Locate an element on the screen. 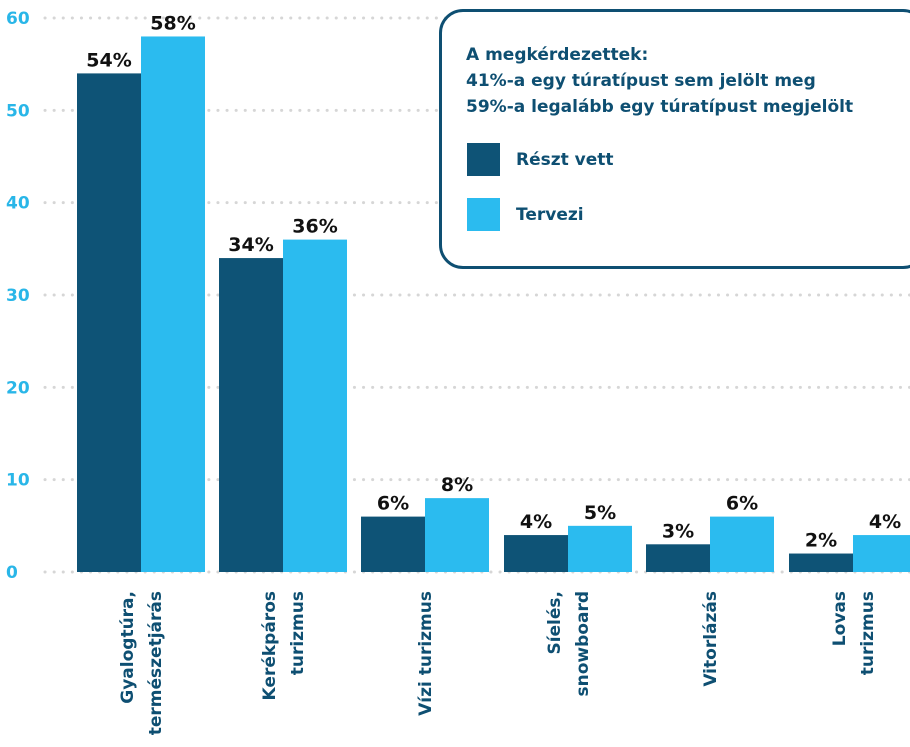  y-tick-label: 60 is located at coordinates (18, 19).